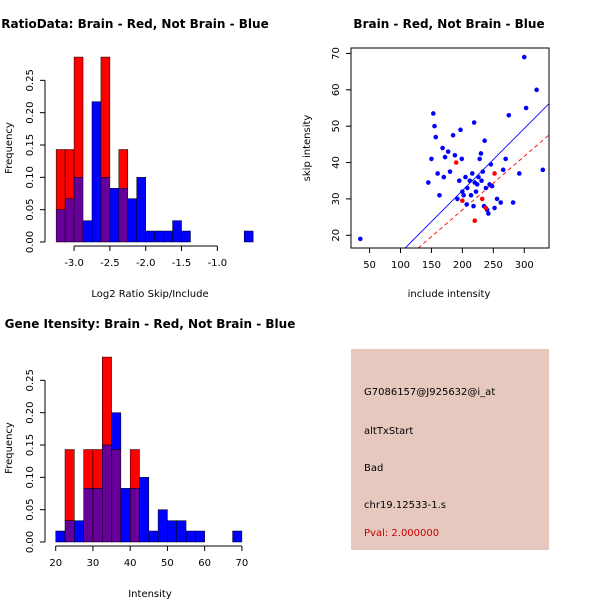 The height and width of the screenshot is (600, 600). Describe the element at coordinates (462, 265) in the screenshot. I see `scatter-x-tick-label-3: 200` at that location.